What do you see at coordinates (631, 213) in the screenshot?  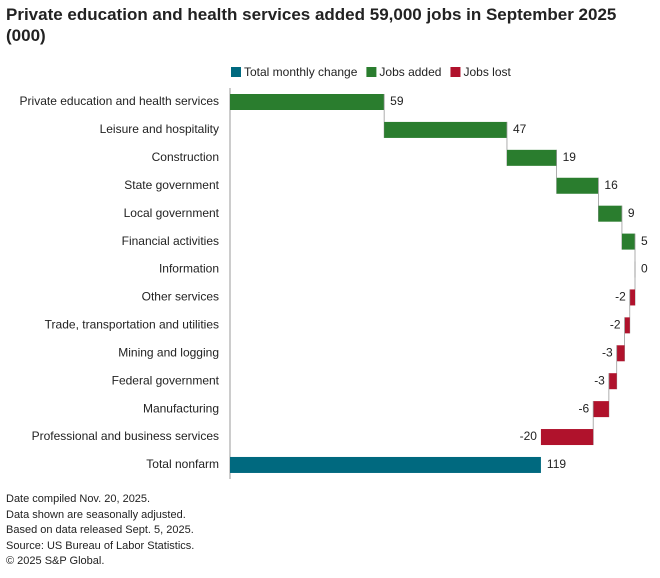 I see `value-label: 9` at bounding box center [631, 213].